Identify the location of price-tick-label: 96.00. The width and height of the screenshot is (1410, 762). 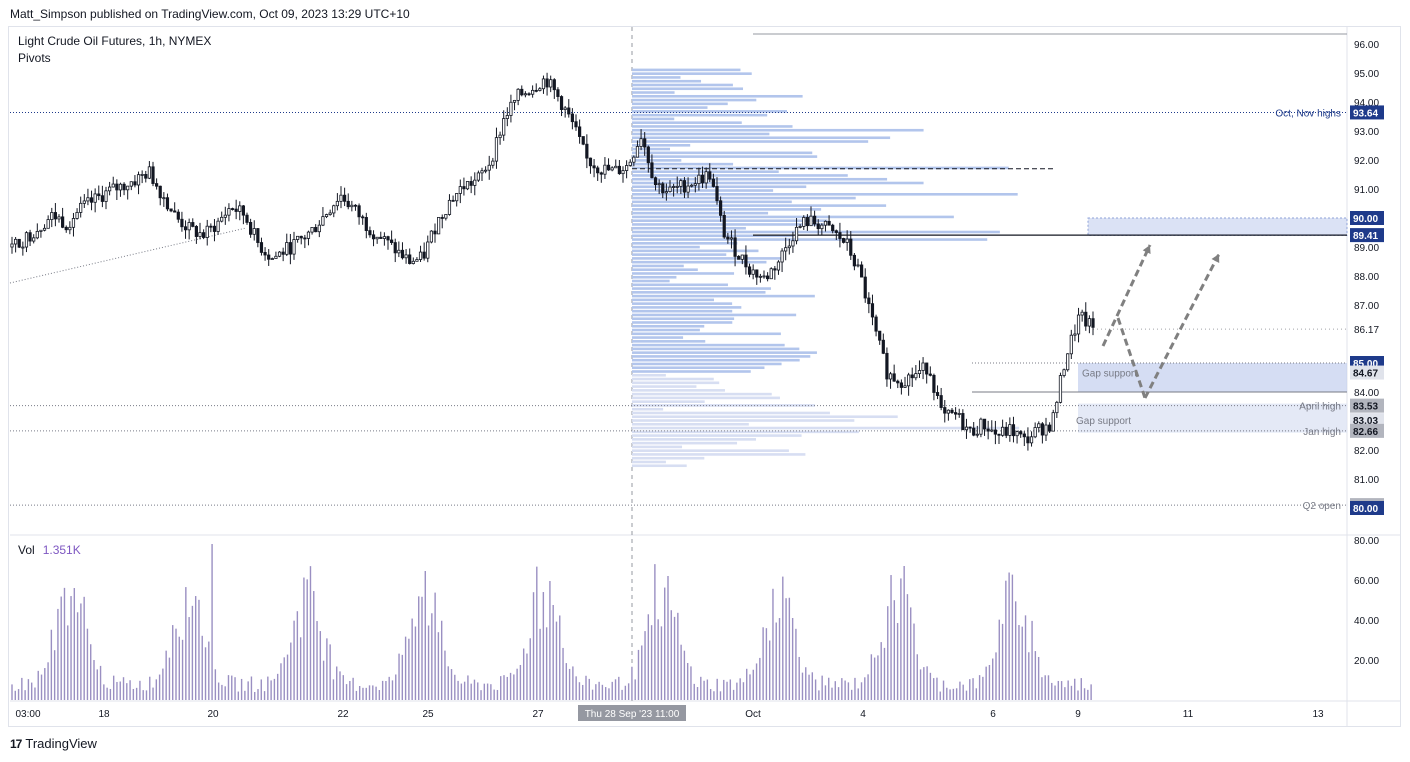
(1366, 45).